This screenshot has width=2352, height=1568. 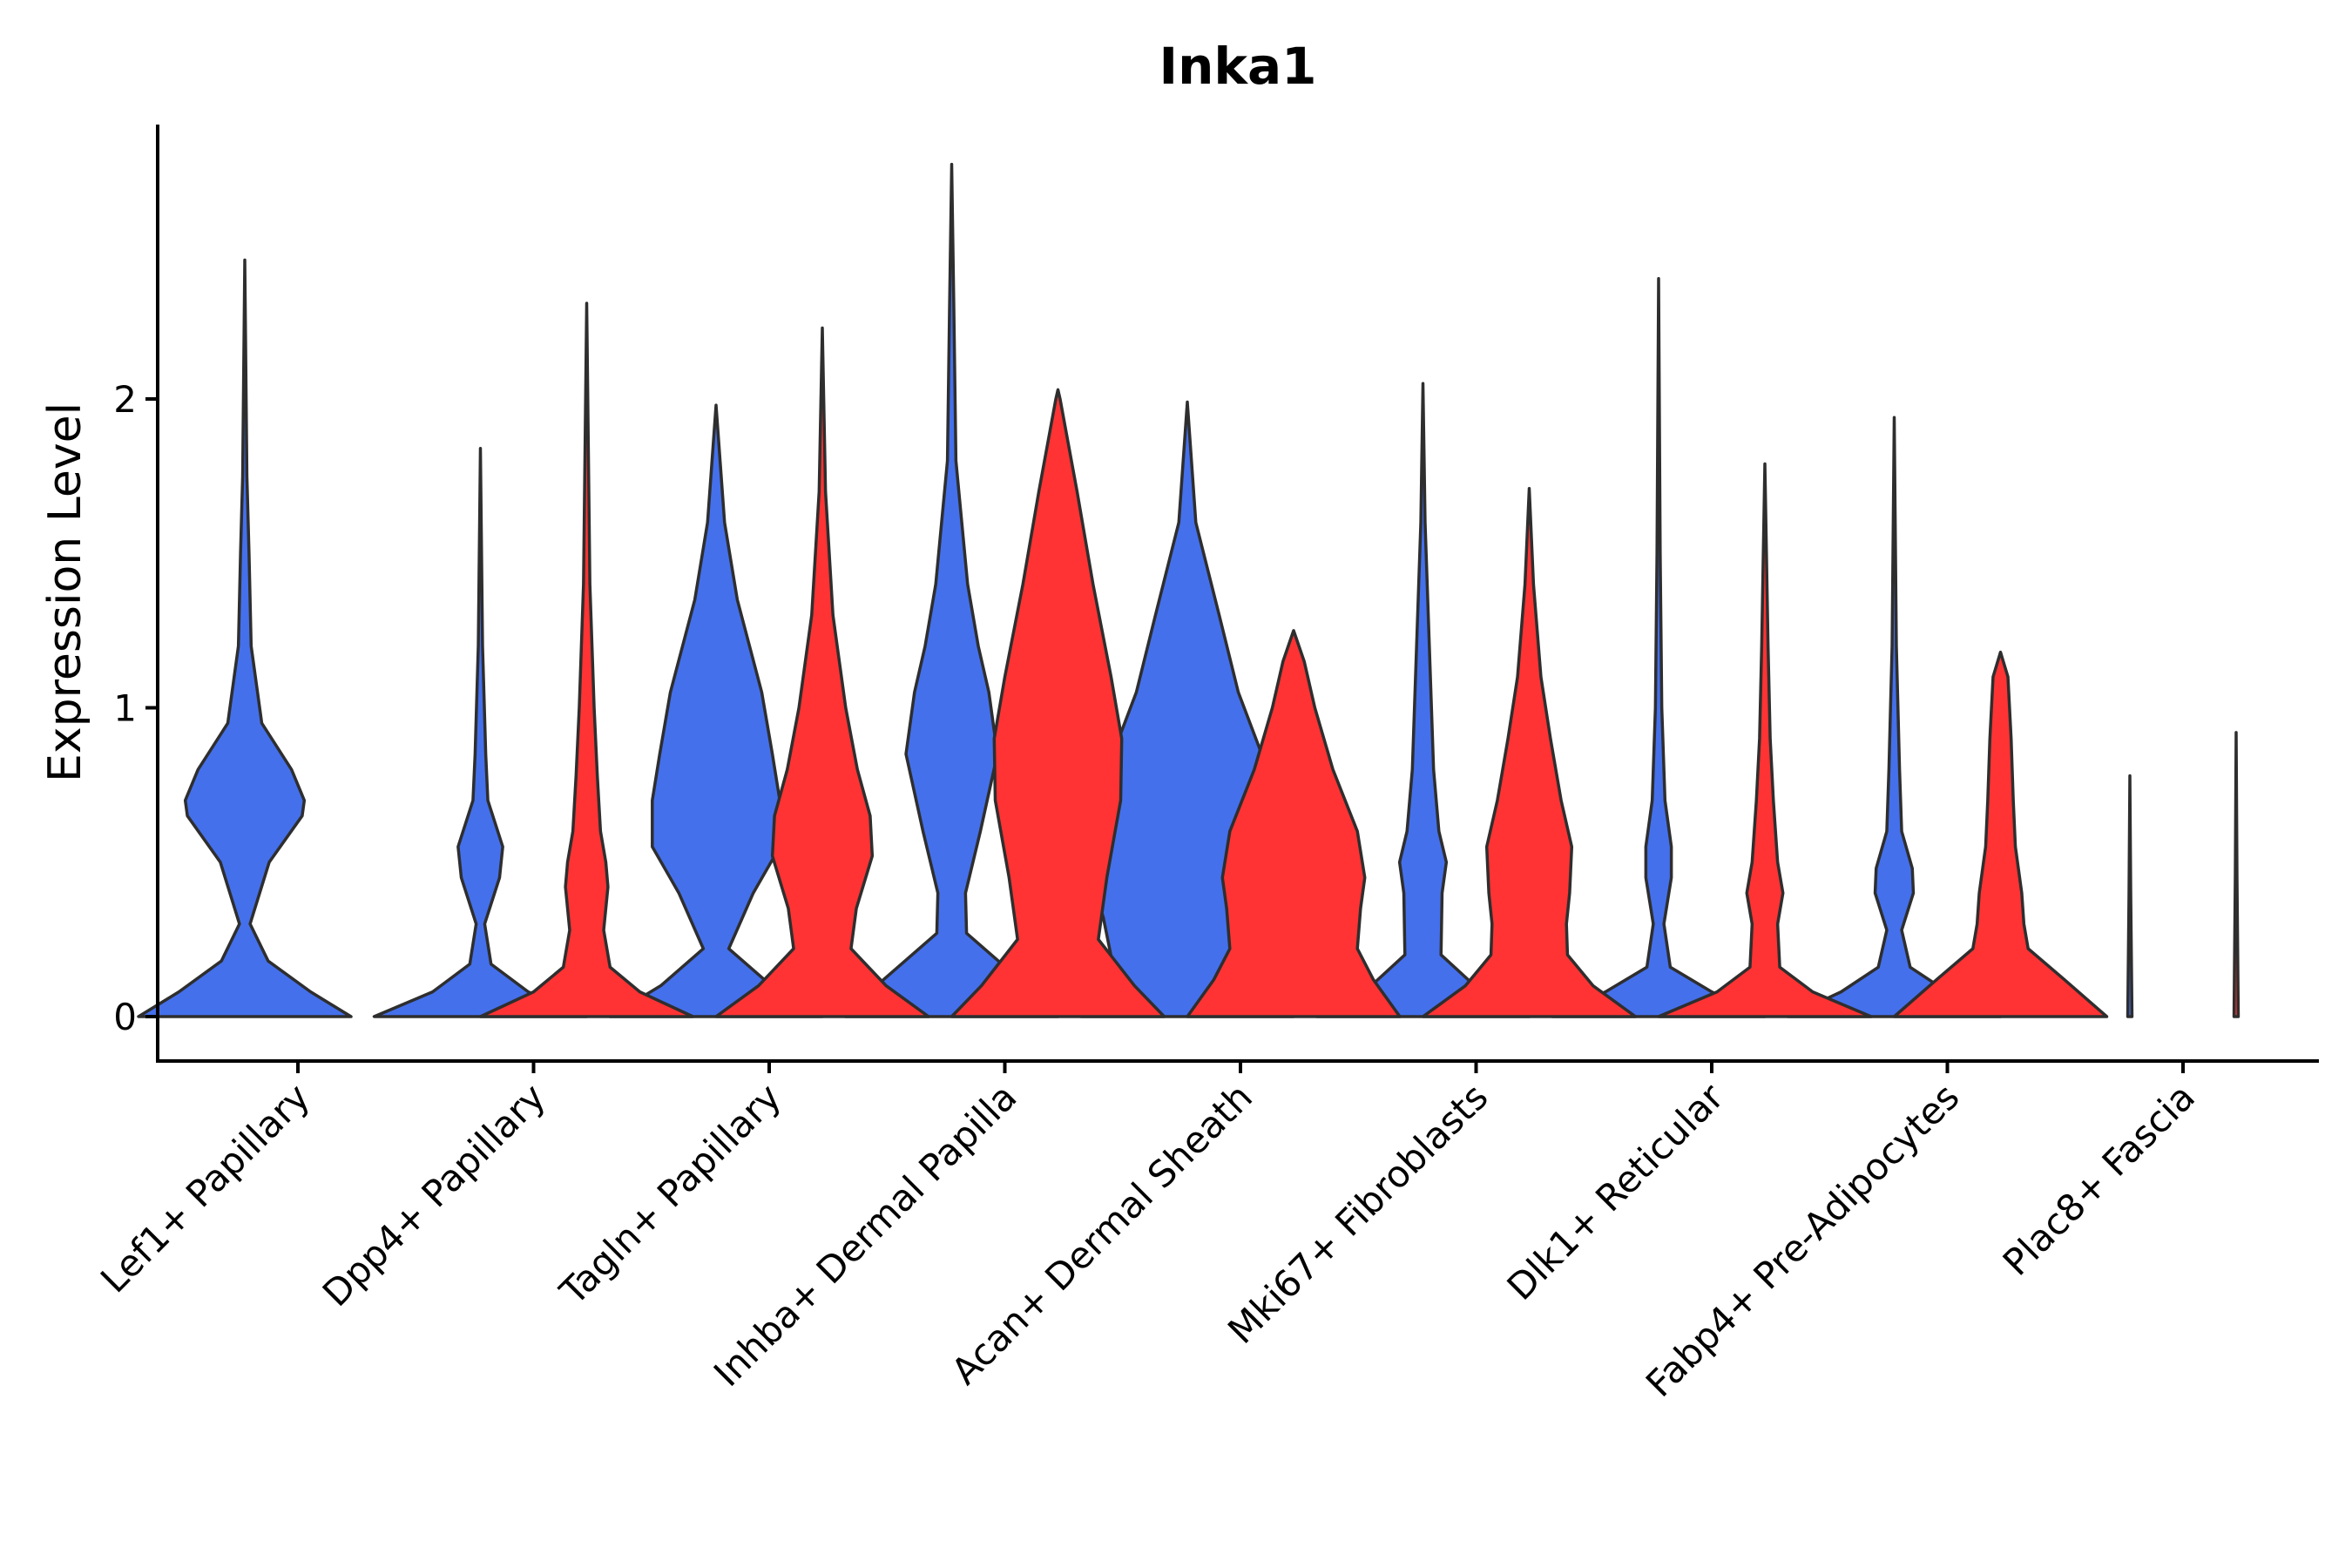 I want to click on y-tick-label: 0, so click(x=125, y=1017).